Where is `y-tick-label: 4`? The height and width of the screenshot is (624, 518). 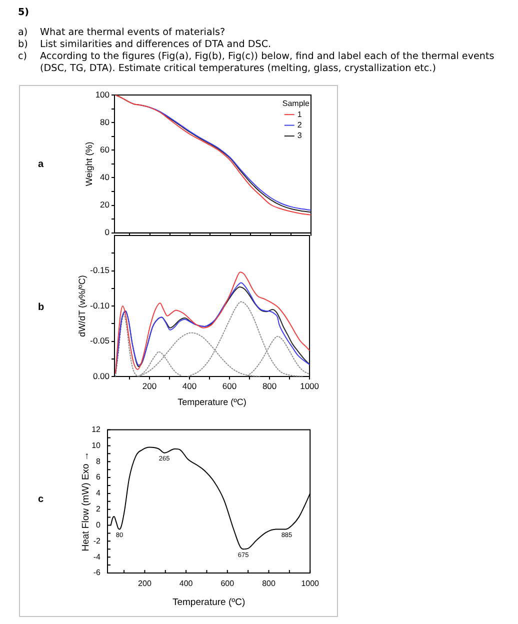
y-tick-label: 4 is located at coordinates (99, 493).